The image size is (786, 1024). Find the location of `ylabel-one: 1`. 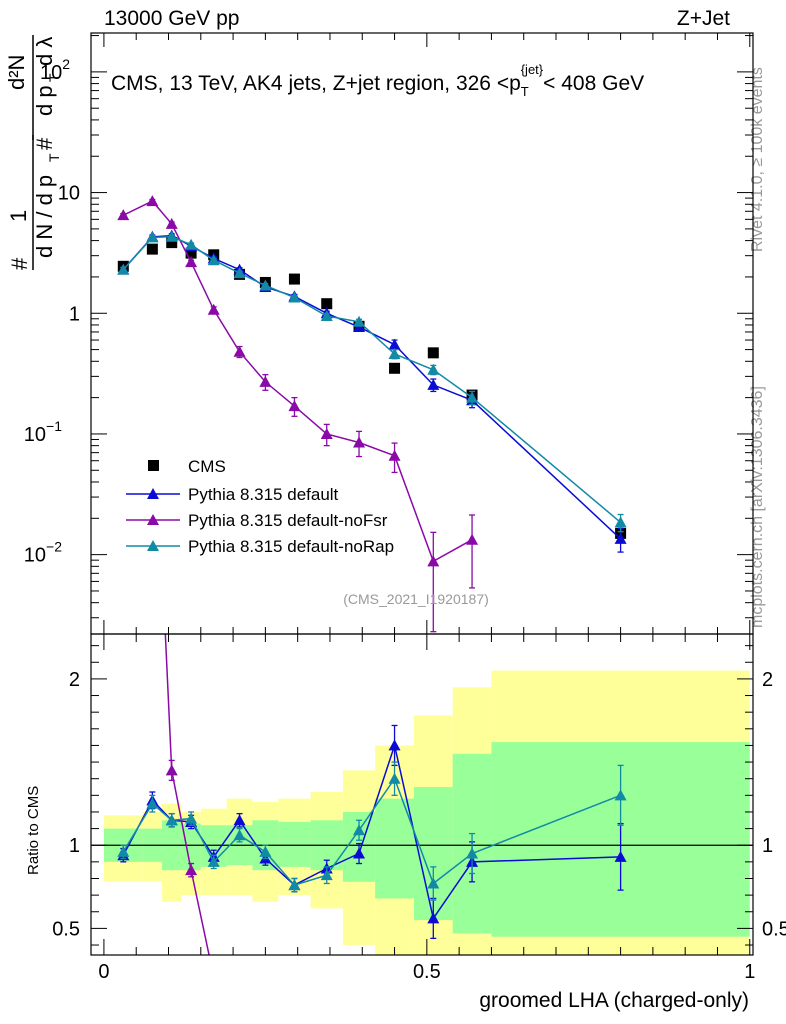

ylabel-one: 1 is located at coordinates (18, 216).